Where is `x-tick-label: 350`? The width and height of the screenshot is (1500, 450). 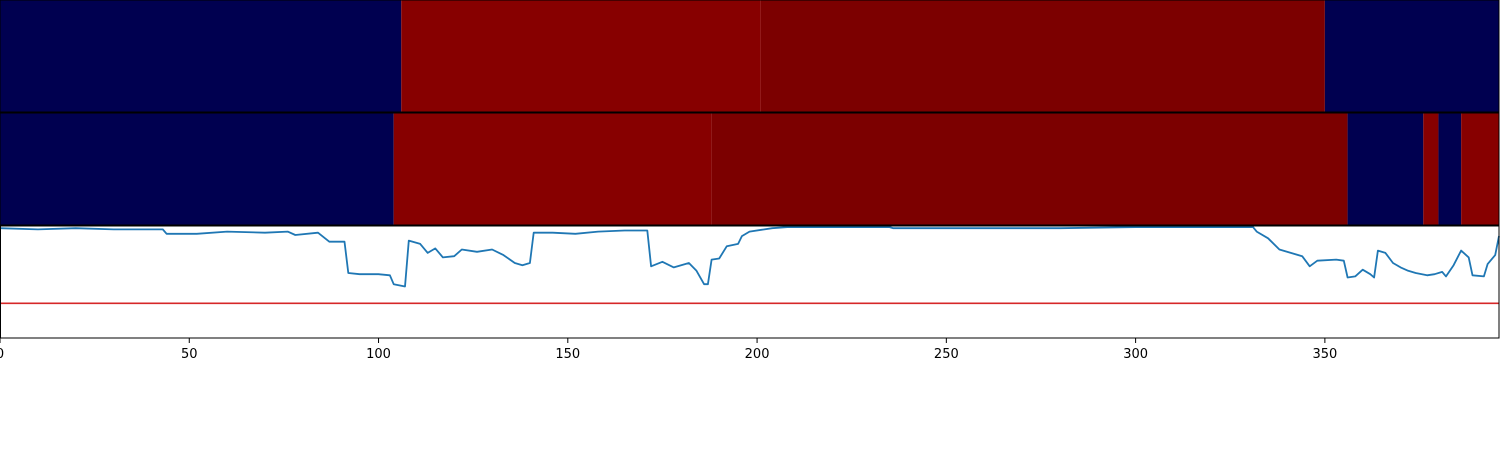
x-tick-label: 350 is located at coordinates (1324, 354).